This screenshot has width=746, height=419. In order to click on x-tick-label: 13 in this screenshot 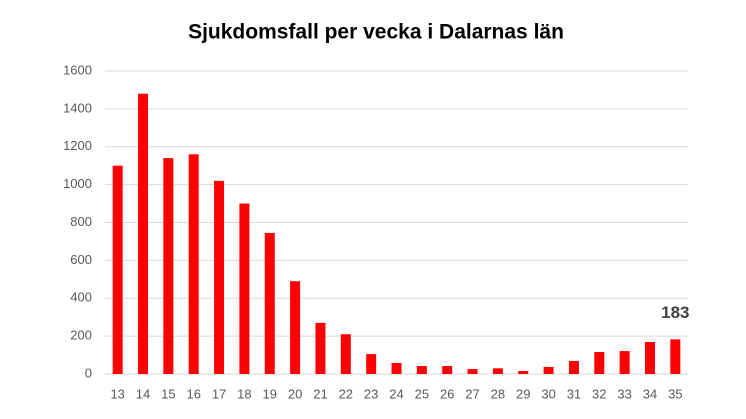, I will do `click(117, 393)`.